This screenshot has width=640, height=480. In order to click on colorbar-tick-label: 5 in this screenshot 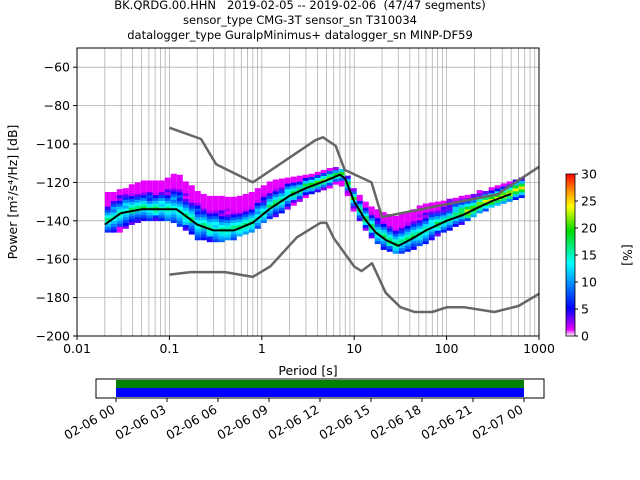, I will do `click(585, 309)`.